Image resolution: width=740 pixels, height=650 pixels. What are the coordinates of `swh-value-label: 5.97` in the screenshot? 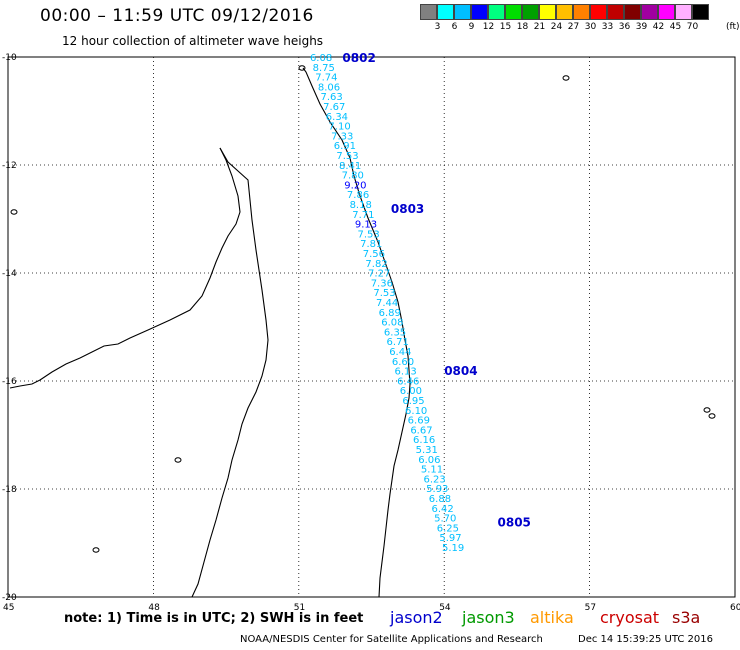 It's located at (450, 538).